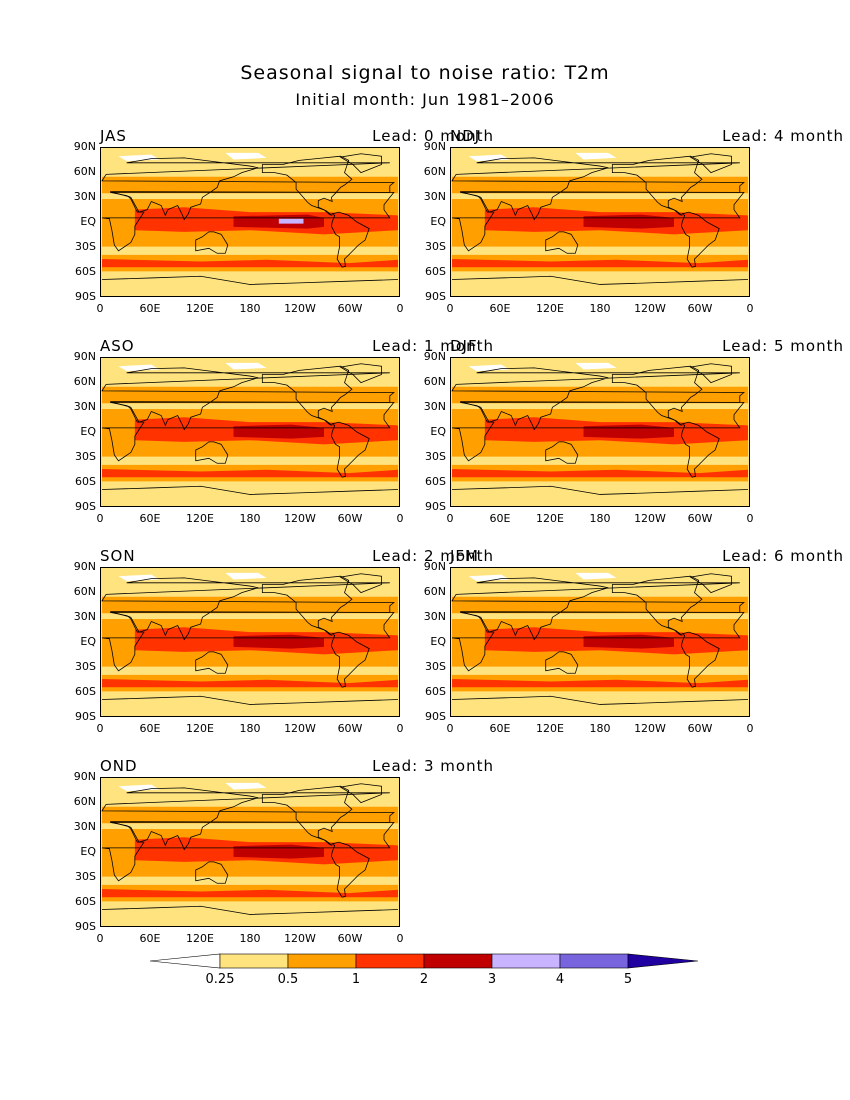 This screenshot has height=1100, width=850. I want to click on panel-ndj: NDJ Lead: 4 month, so click(650, 227).